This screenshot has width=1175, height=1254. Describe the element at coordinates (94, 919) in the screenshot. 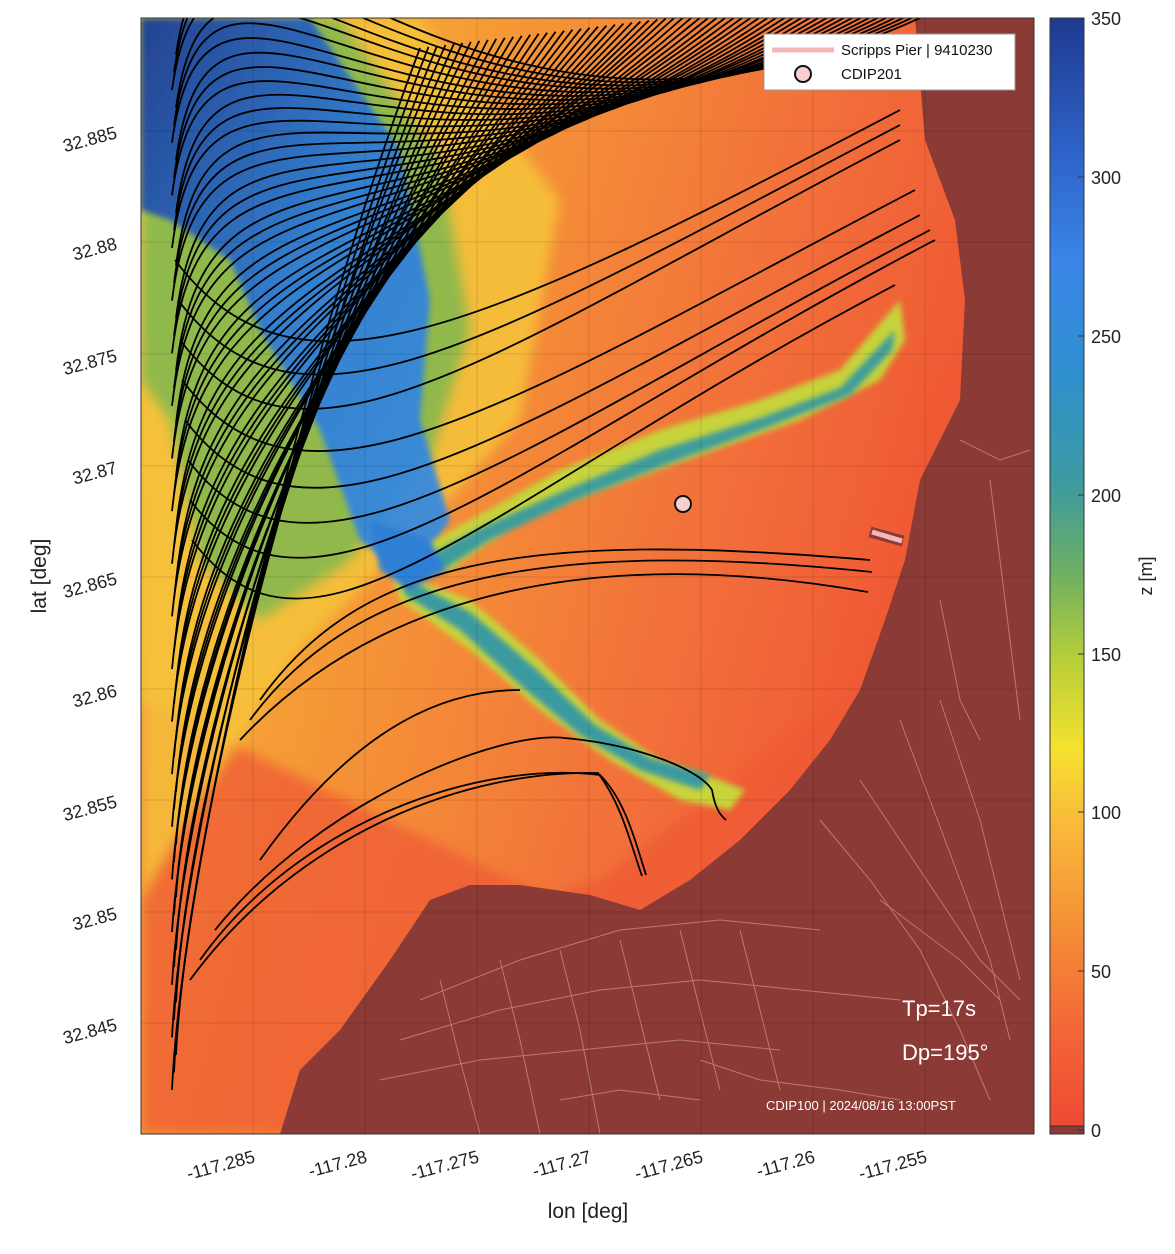

I see `y-tick-label: 32.85` at that location.